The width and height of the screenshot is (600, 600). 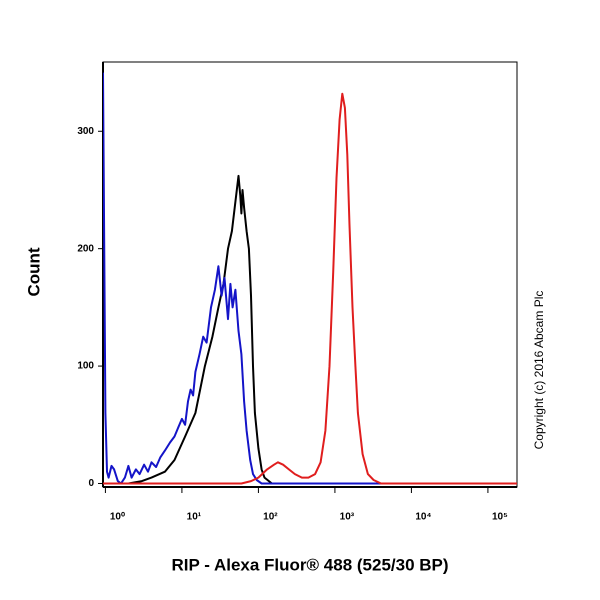 I want to click on x-tick-label: 10⁵, so click(x=500, y=517).